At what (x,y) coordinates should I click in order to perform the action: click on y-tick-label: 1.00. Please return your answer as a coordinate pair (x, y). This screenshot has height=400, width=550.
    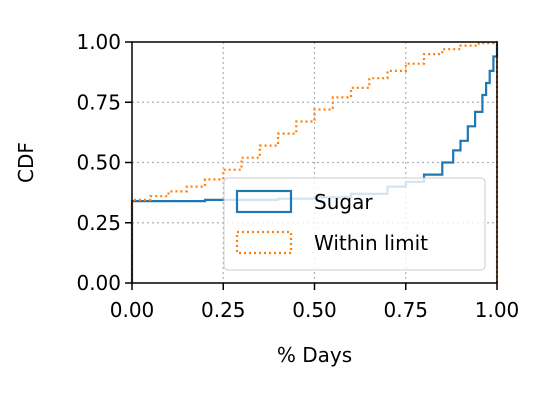
    Looking at the image, I should click on (98, 42).